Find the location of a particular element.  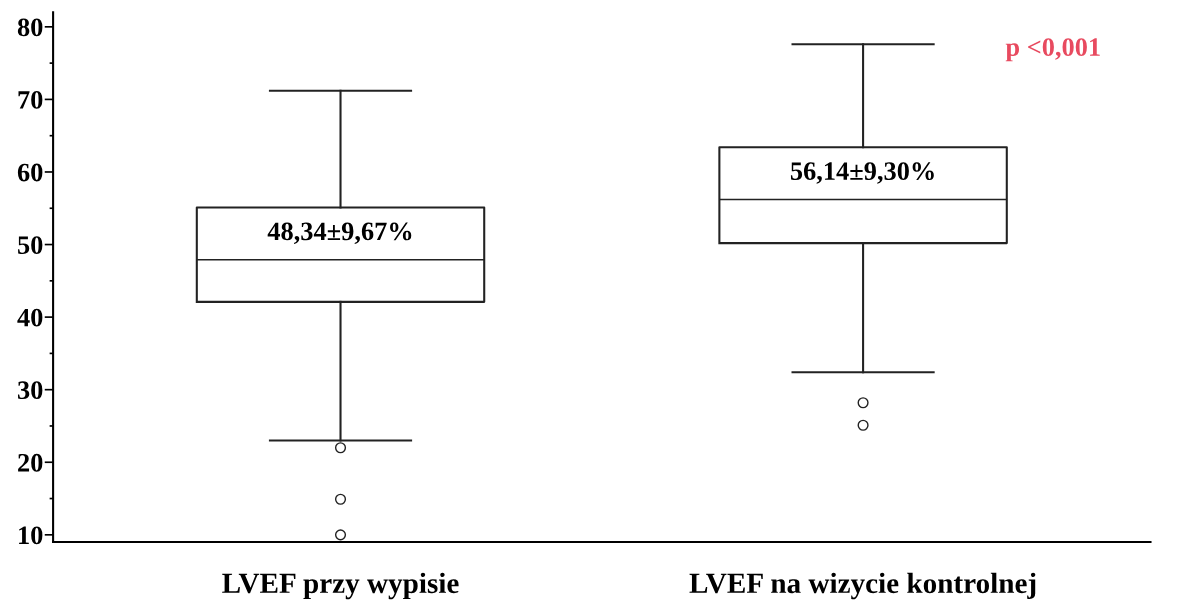

y-tick-label: 60 is located at coordinates (30, 172).